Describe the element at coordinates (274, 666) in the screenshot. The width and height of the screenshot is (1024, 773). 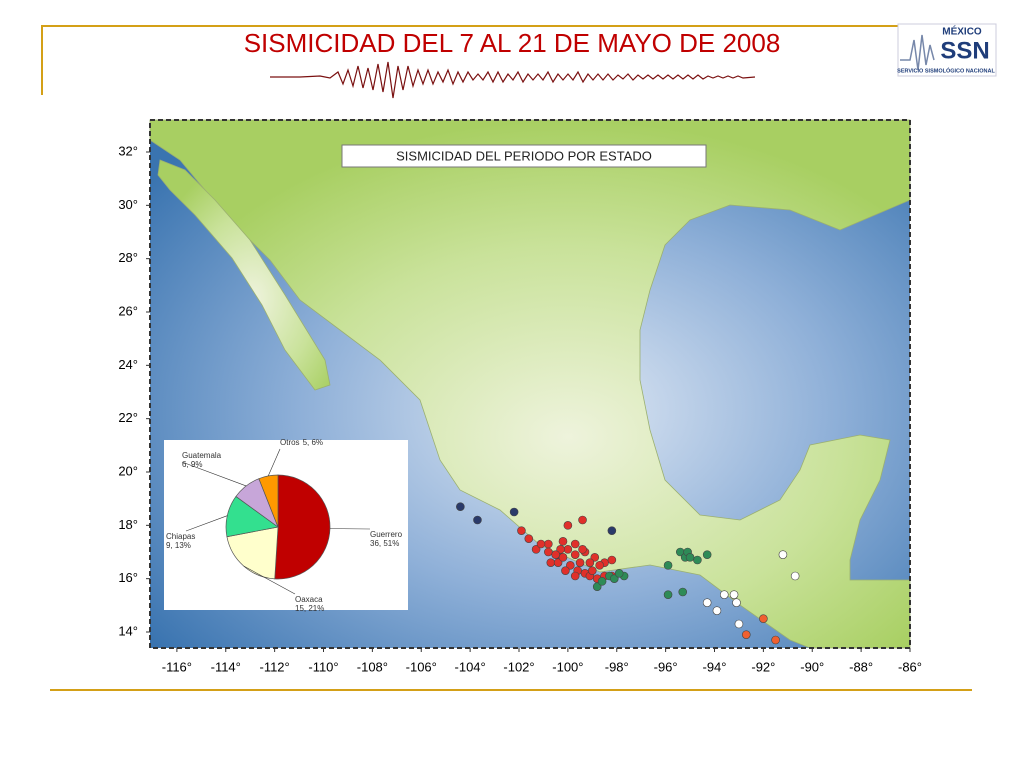
I see `x-tick-label: -112°` at that location.